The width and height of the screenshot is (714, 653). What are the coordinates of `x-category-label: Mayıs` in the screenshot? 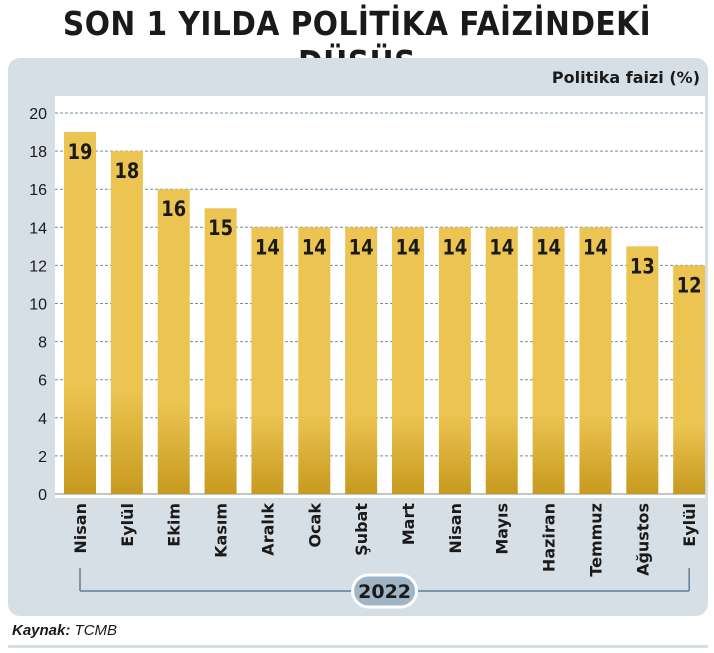 It's located at (502, 529).